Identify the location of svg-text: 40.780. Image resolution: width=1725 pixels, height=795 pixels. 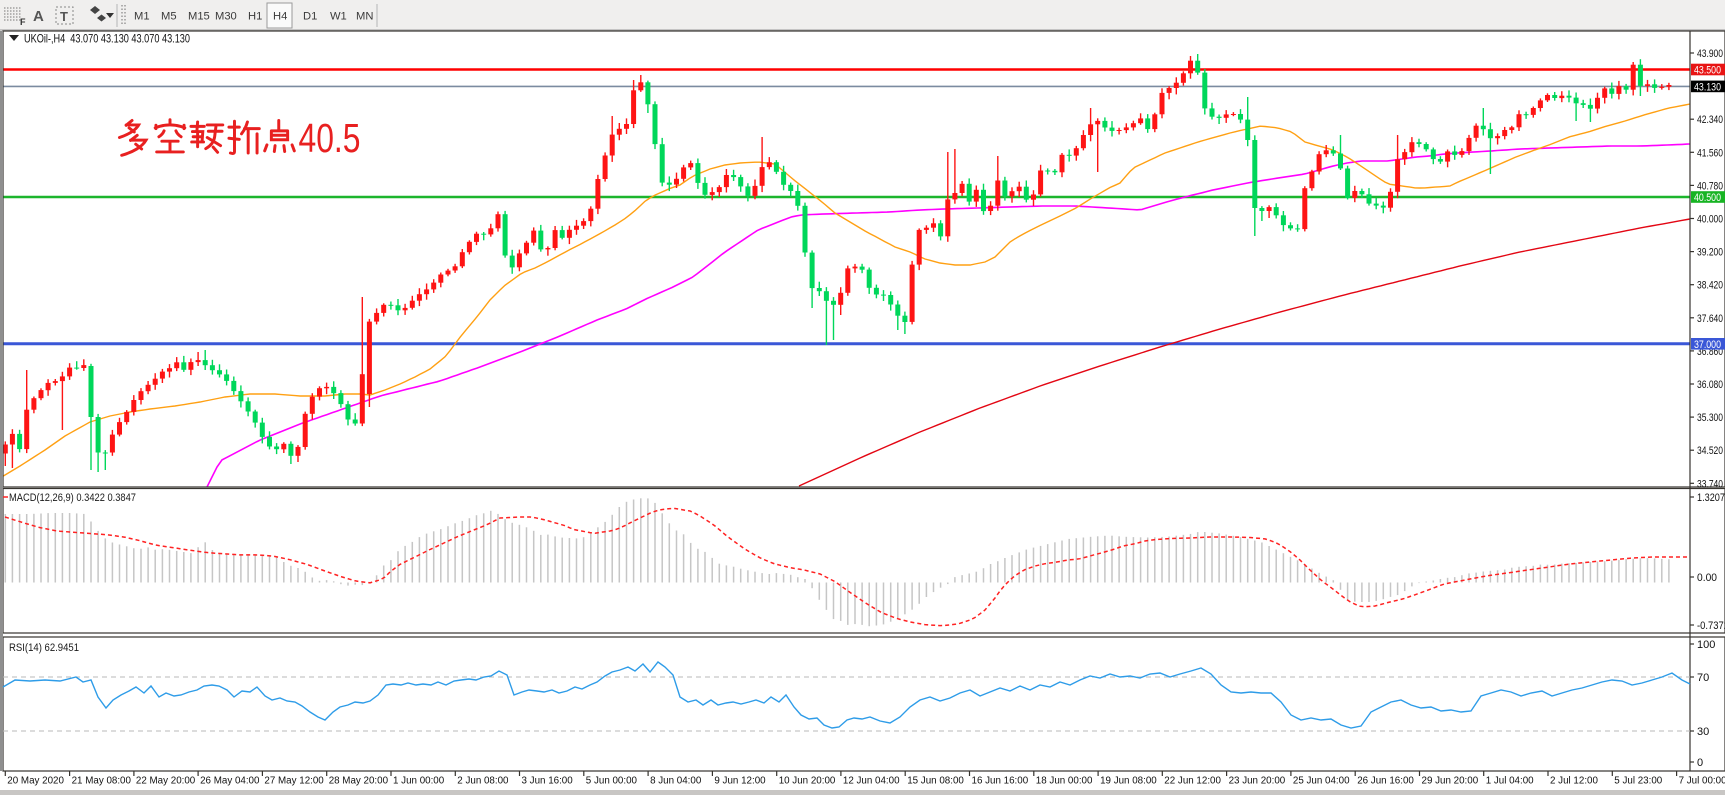
(1710, 186).